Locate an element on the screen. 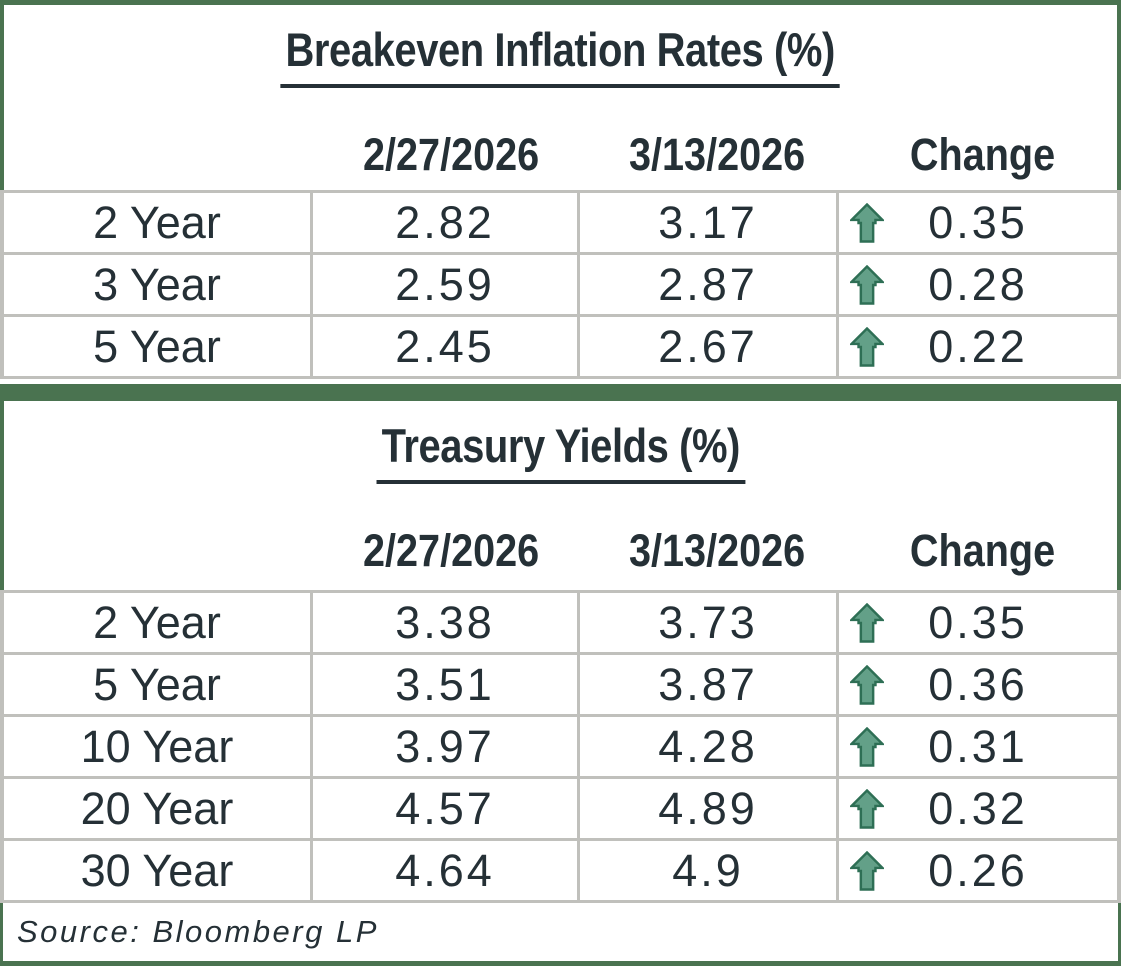  source-row: Source: Bloomberg LP is located at coordinates (560, 932).